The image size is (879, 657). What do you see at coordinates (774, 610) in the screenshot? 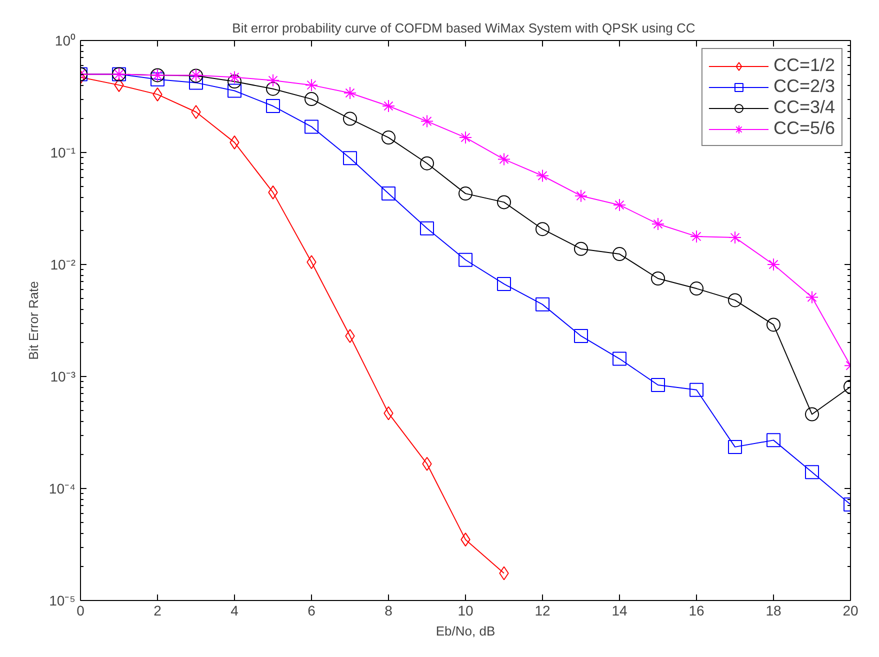
I see `x-tick-label: 18` at bounding box center [774, 610].